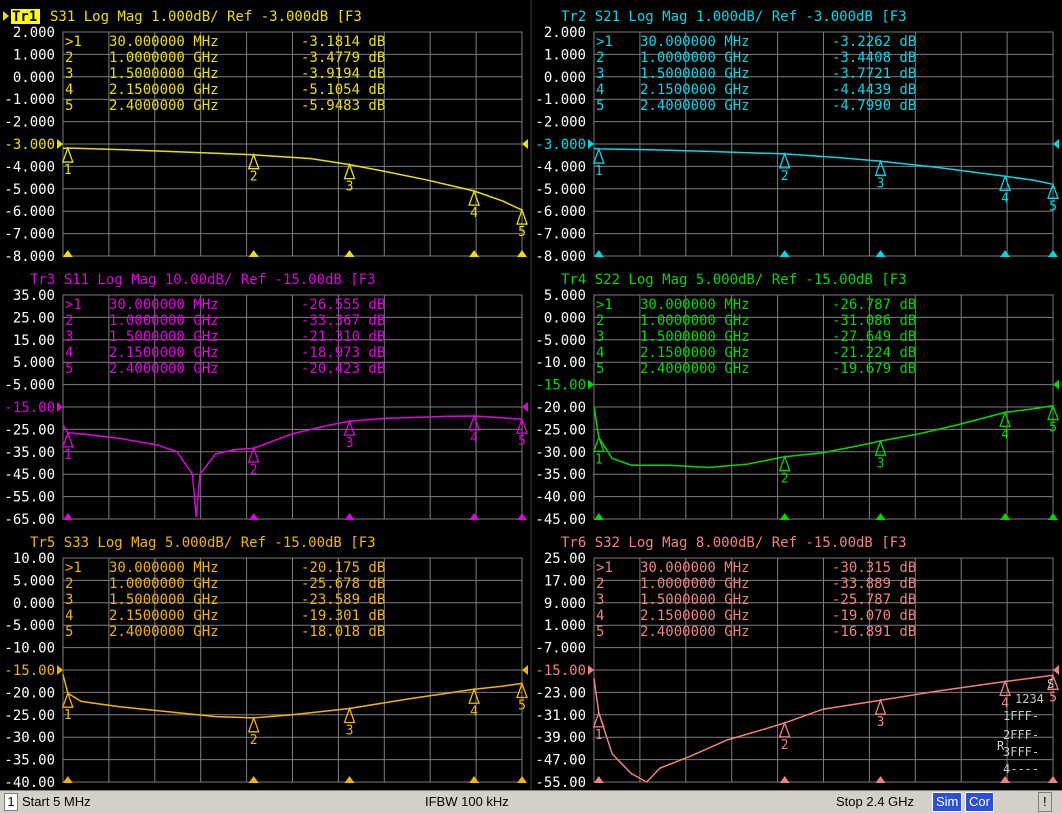 Image resolution: width=1062 pixels, height=813 pixels. What do you see at coordinates (34, 559) in the screenshot?
I see `y-tick-label: 10.00` at bounding box center [34, 559].